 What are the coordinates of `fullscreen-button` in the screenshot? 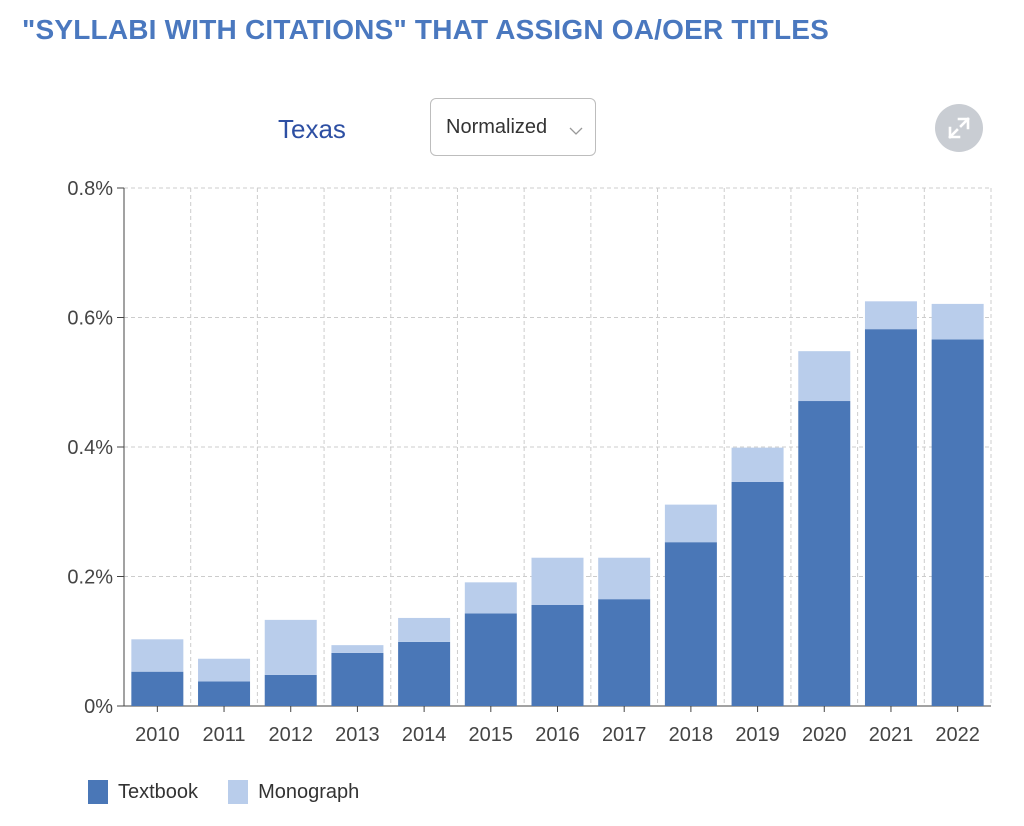 It's located at (959, 128).